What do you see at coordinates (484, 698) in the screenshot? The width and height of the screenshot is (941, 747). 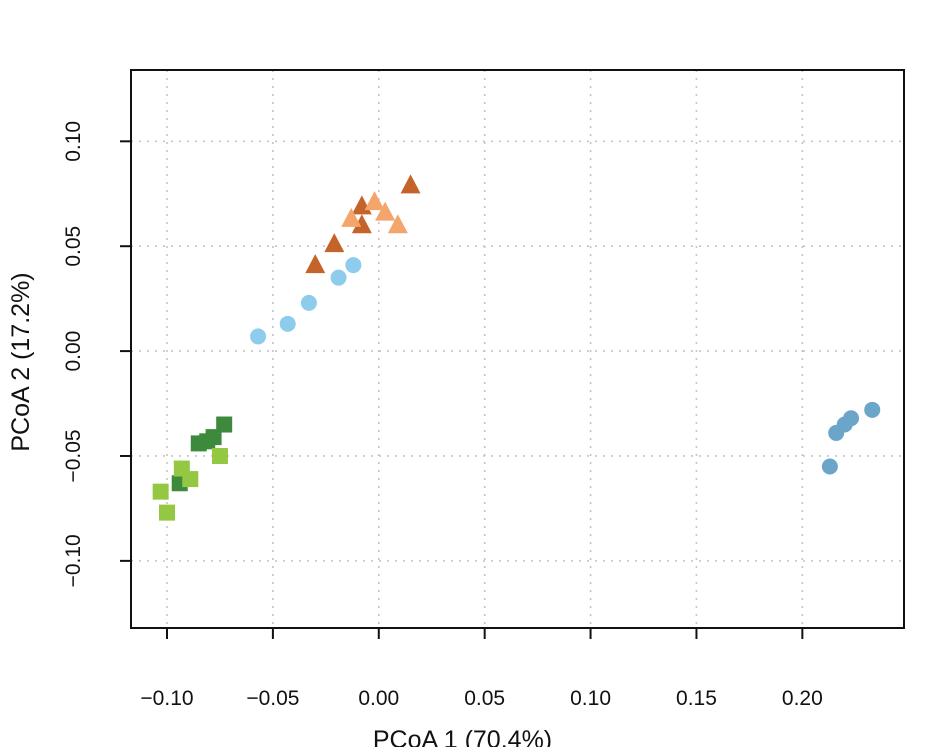 I see `x-tick-label: 0.05` at bounding box center [484, 698].